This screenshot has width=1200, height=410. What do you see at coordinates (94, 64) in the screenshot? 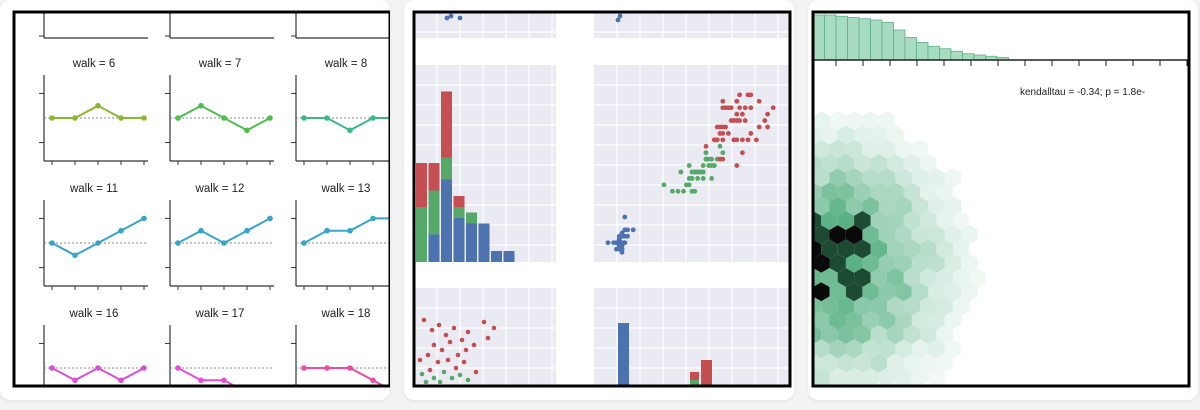
I see `facet-title: walk = 6` at bounding box center [94, 64].